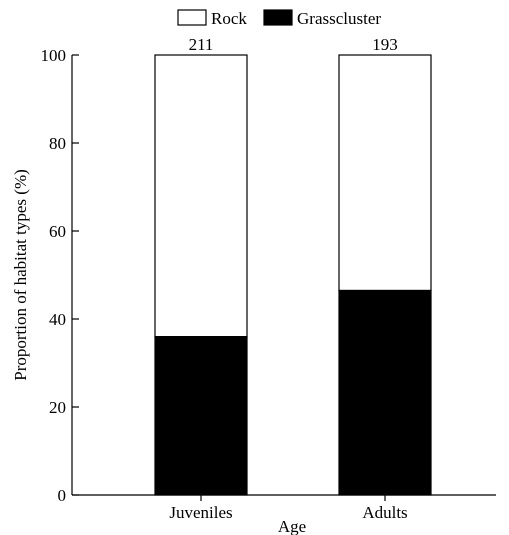  What do you see at coordinates (57, 407) in the screenshot?
I see `y-tick-label: 20` at bounding box center [57, 407].